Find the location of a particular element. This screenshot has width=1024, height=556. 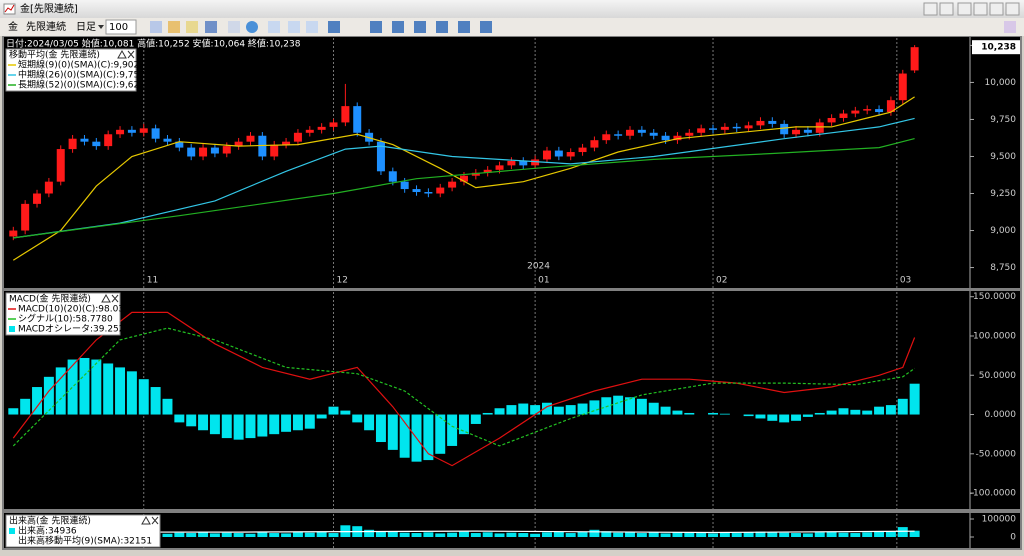

year-label: 2024 is located at coordinates (538, 267).